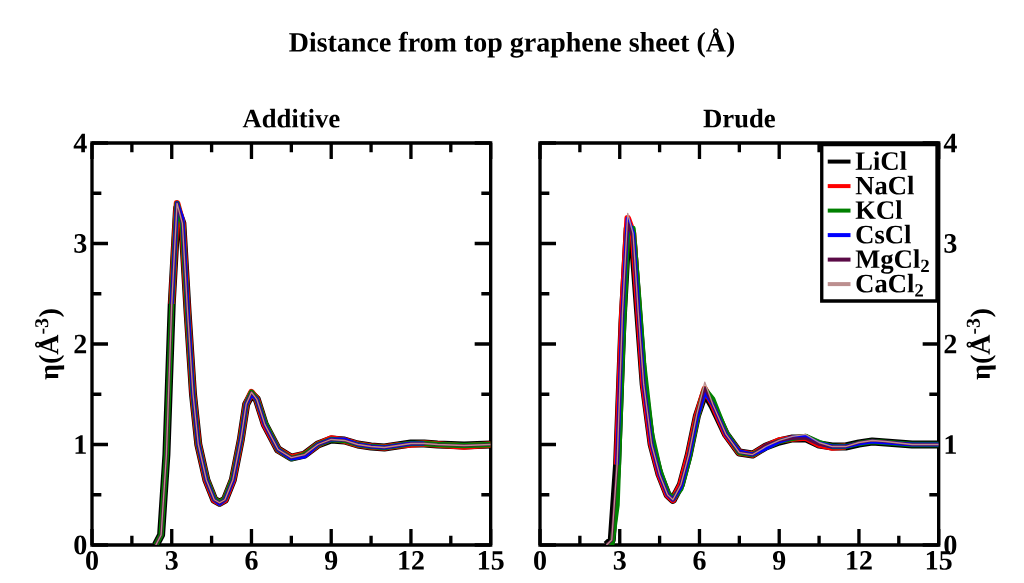 Image resolution: width=1024 pixels, height=583 pixels. What do you see at coordinates (739, 118) in the screenshot?
I see `chart-title: Drude` at bounding box center [739, 118].